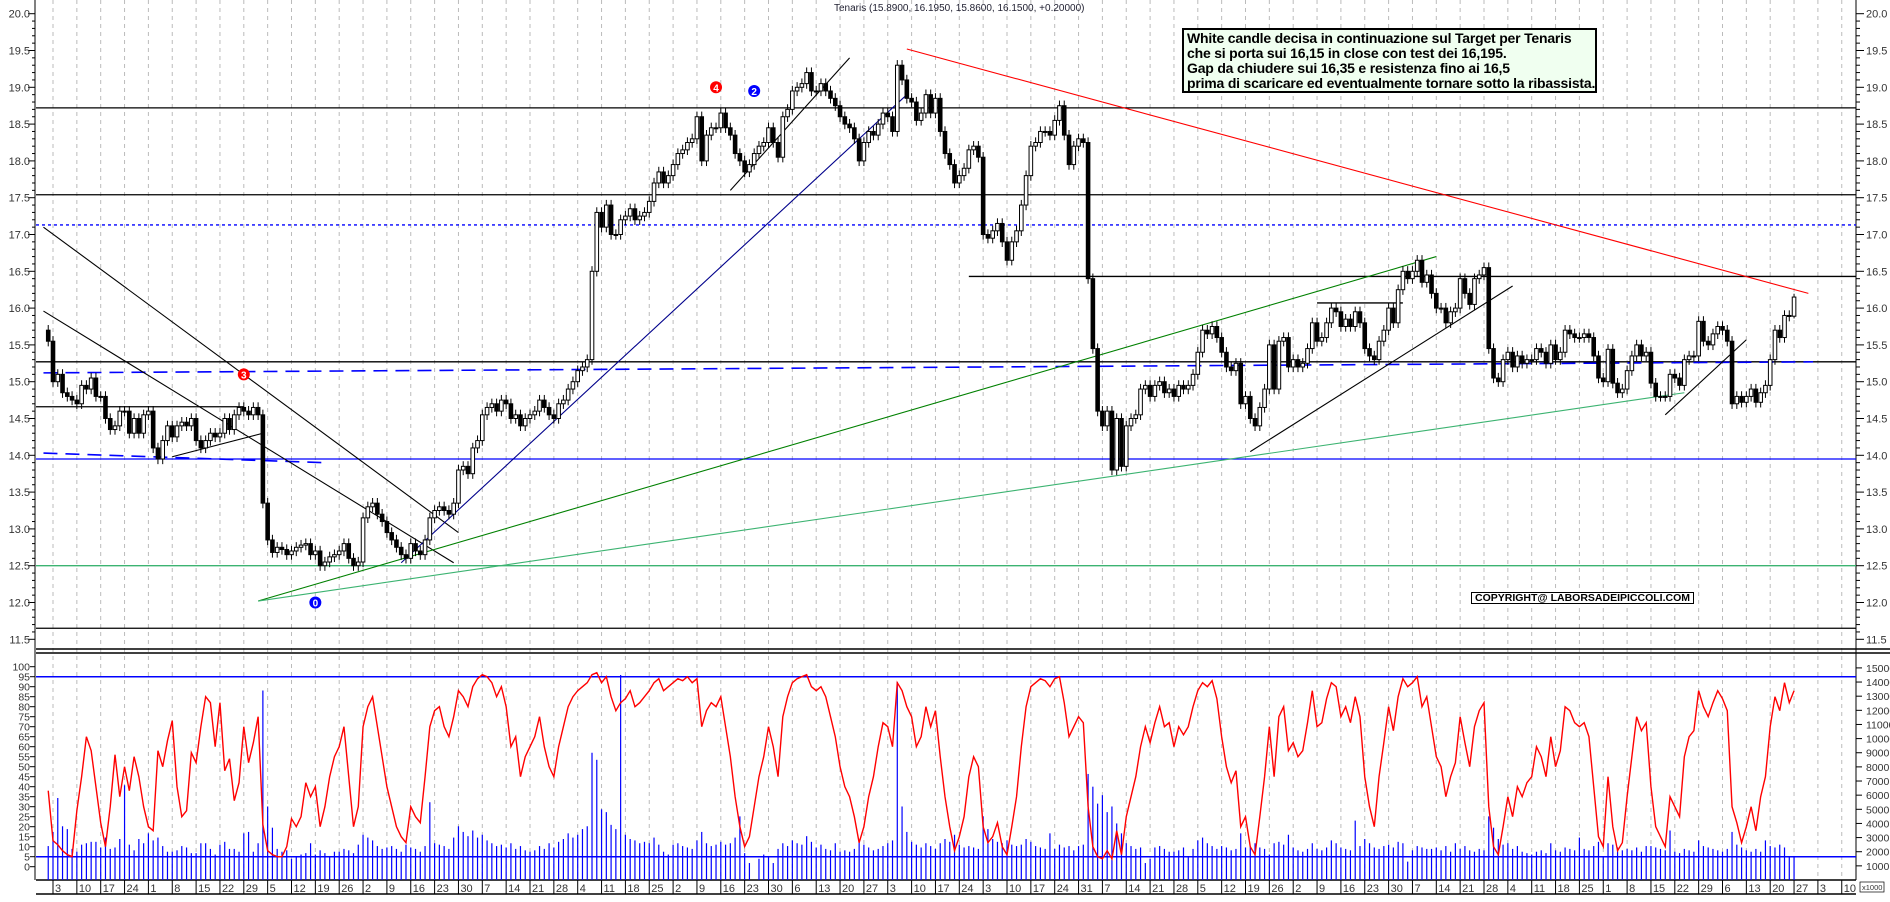  I want to click on price-tick-label: 11.5, so click(1876, 640).